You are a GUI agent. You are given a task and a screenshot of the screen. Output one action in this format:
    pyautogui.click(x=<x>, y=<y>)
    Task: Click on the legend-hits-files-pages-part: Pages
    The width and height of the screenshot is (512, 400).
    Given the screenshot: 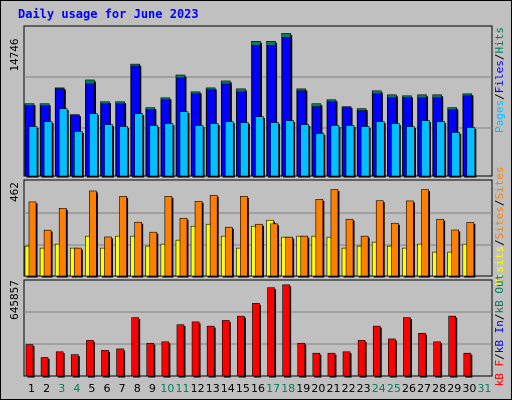 What is the action you would take?
    pyautogui.click(x=499, y=116)
    